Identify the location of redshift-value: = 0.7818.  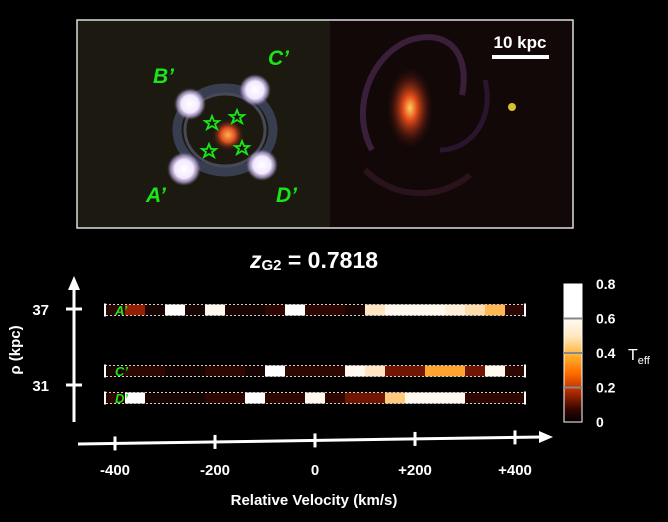
(329, 260).